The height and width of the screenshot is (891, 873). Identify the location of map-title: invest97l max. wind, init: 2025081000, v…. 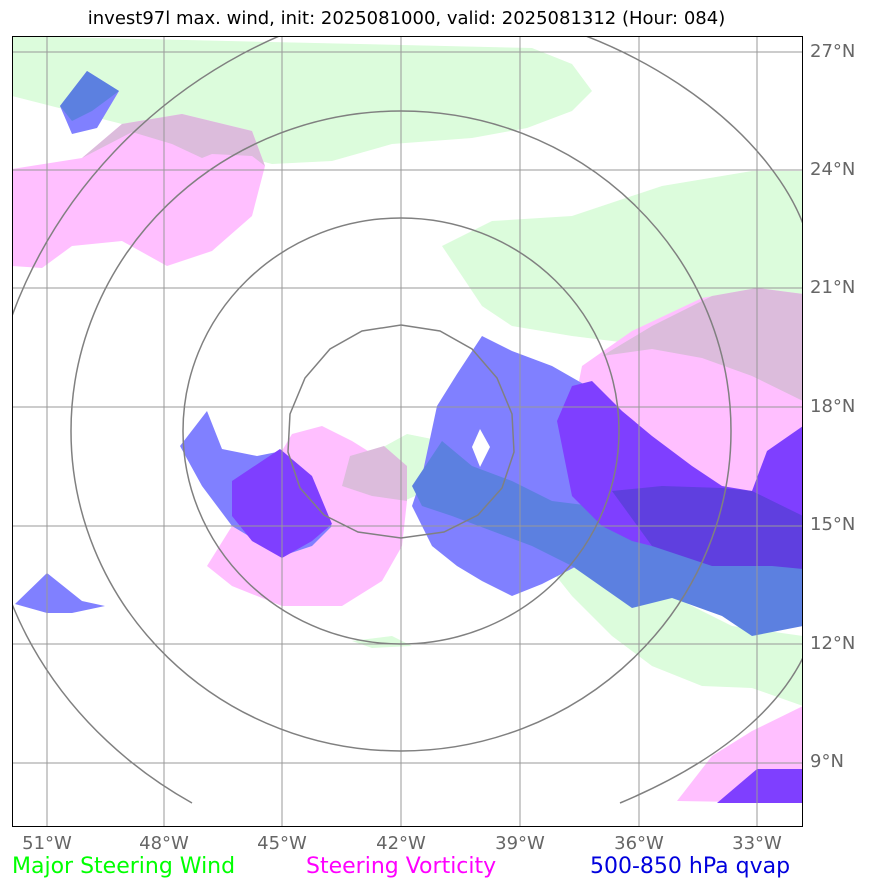
(406, 18).